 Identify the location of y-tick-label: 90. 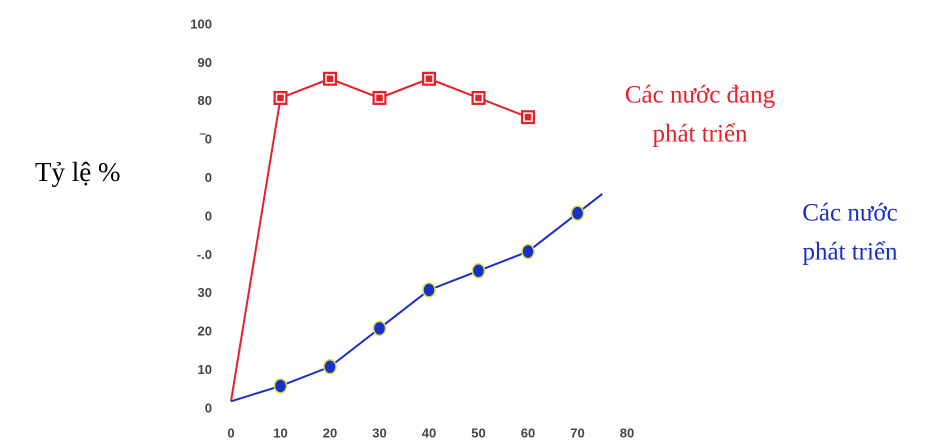
(205, 62).